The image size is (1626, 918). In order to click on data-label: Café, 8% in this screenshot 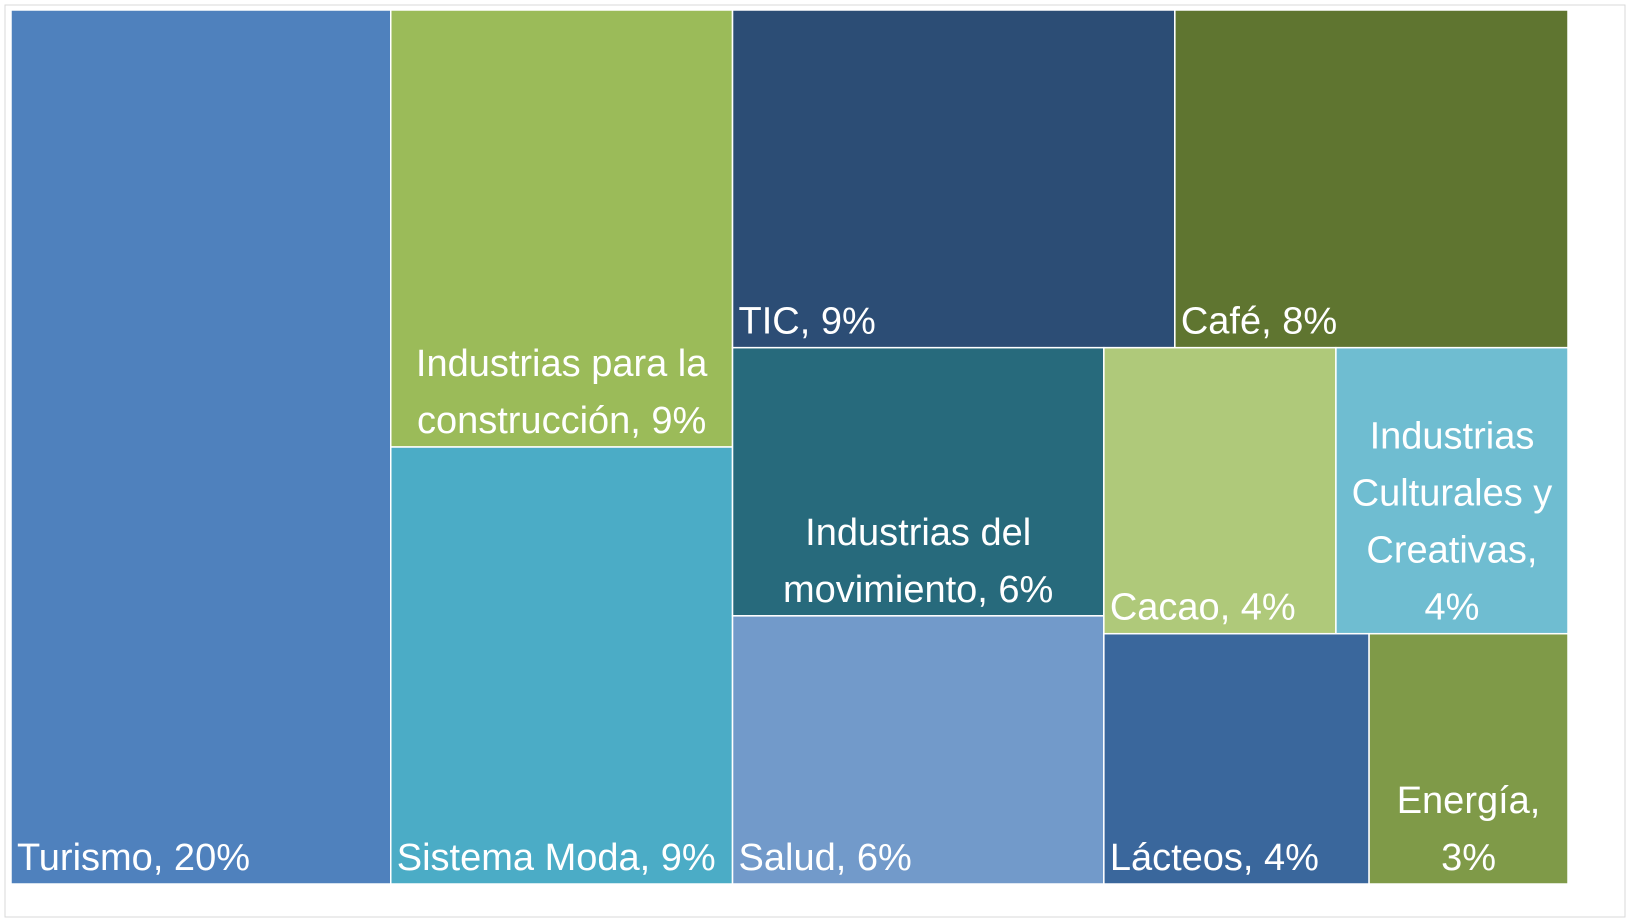, I will do `click(1259, 322)`.